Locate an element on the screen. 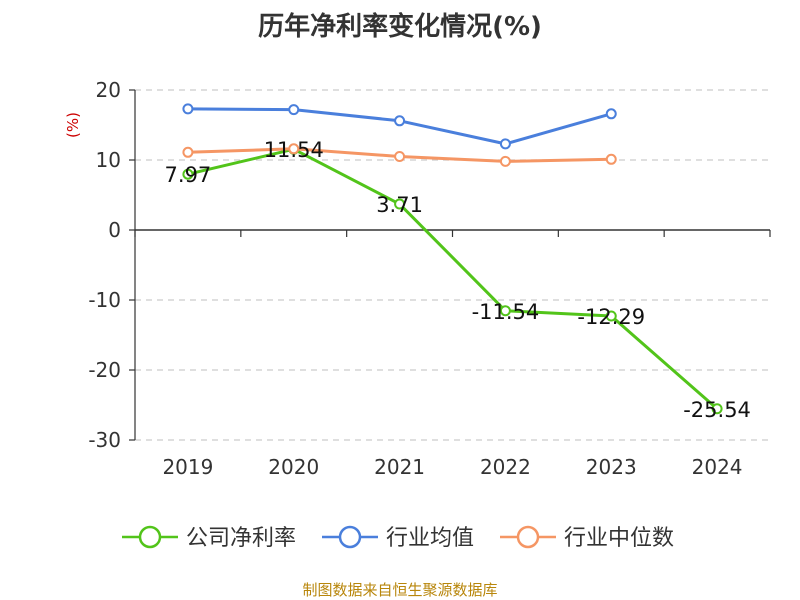 The height and width of the screenshot is (600, 800). legend-label-3: 行业中位数 is located at coordinates (619, 538).